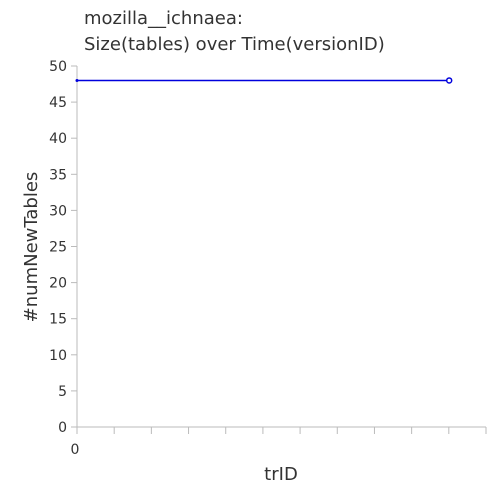  Describe the element at coordinates (58, 175) in the screenshot. I see `y-tick-label: 35` at that location.